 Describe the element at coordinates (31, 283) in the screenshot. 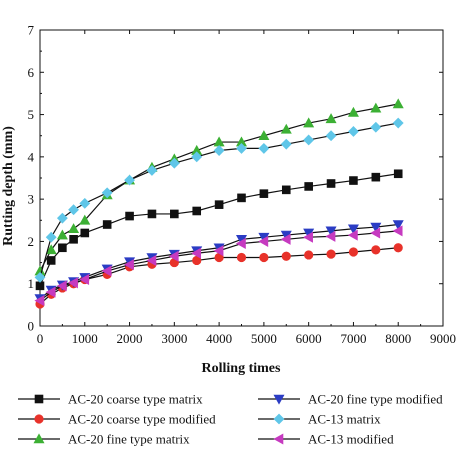

I see `y-tick-label: 1` at that location.